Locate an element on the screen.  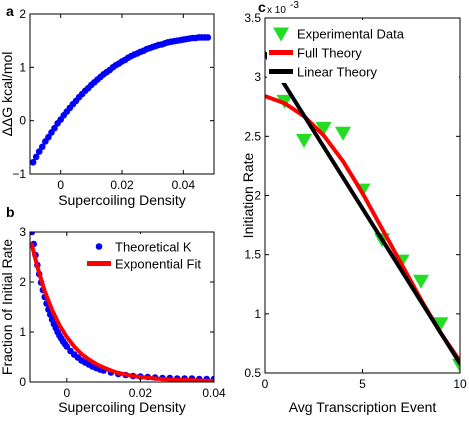
legend-label-b-1: Exponential Fit is located at coordinates (158, 264).